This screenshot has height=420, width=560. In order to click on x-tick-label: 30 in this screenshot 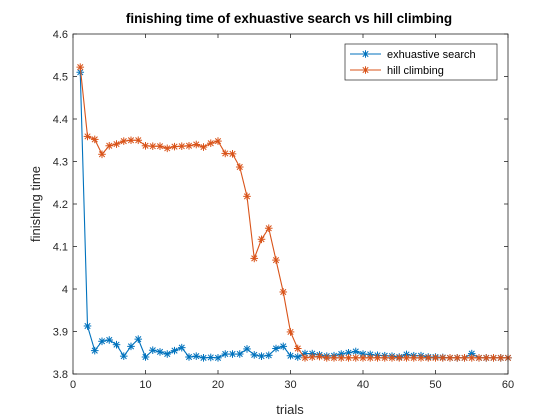, I will do `click(290, 385)`.